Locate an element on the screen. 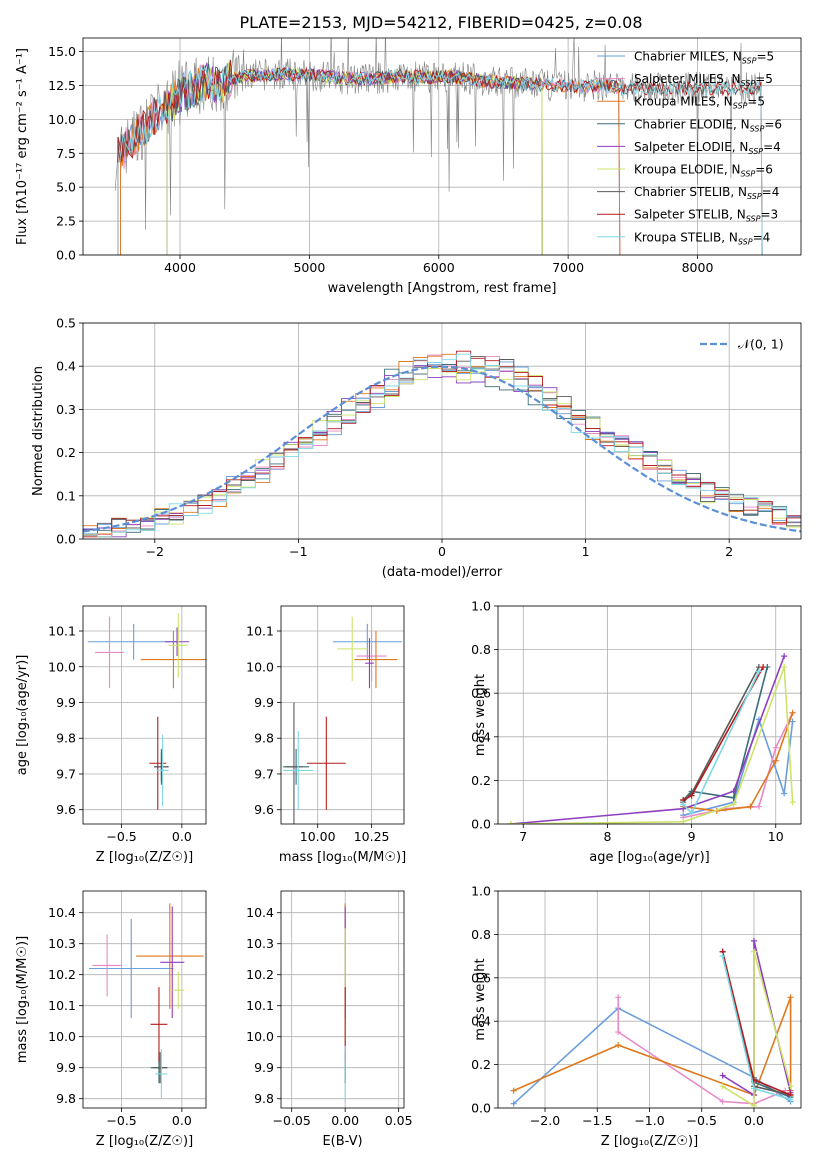 This screenshot has width=819, height=1170. plot-area-z-vs-mass is located at coordinates (146, 1001).